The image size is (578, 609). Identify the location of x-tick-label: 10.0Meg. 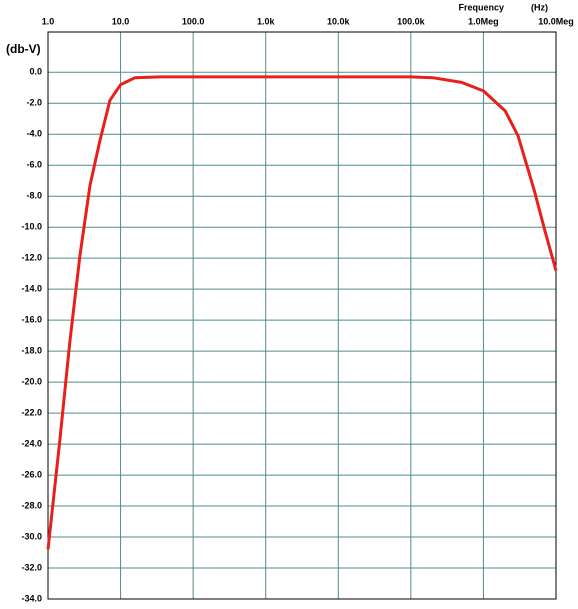
(556, 21).